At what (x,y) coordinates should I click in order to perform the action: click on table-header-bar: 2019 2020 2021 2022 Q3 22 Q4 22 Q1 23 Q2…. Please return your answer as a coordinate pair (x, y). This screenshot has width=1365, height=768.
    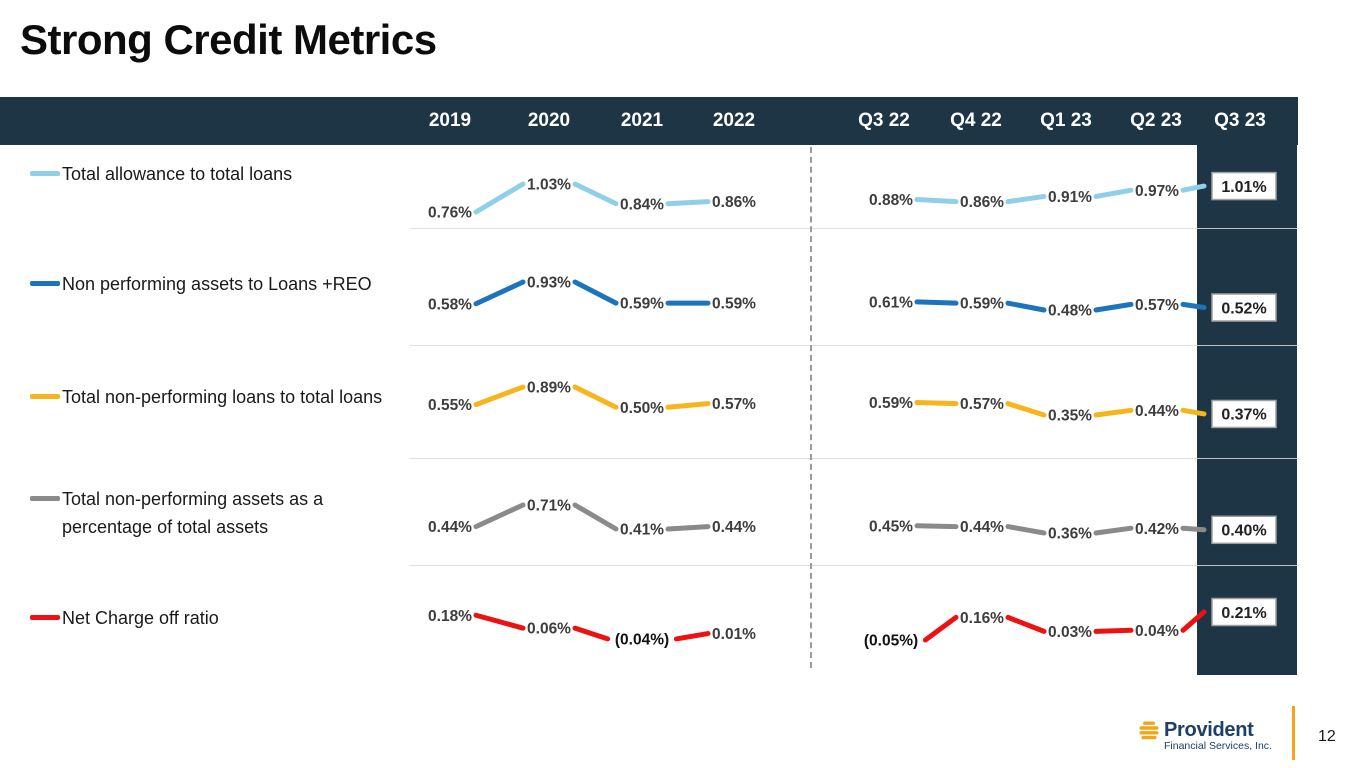
    Looking at the image, I should click on (649, 121).